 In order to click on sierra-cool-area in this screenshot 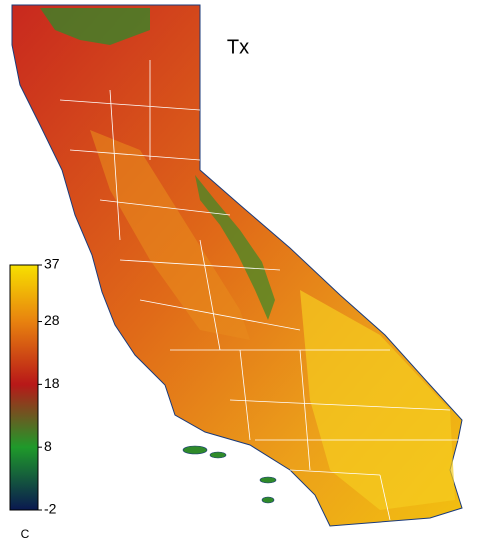, I will do `click(235, 247)`.